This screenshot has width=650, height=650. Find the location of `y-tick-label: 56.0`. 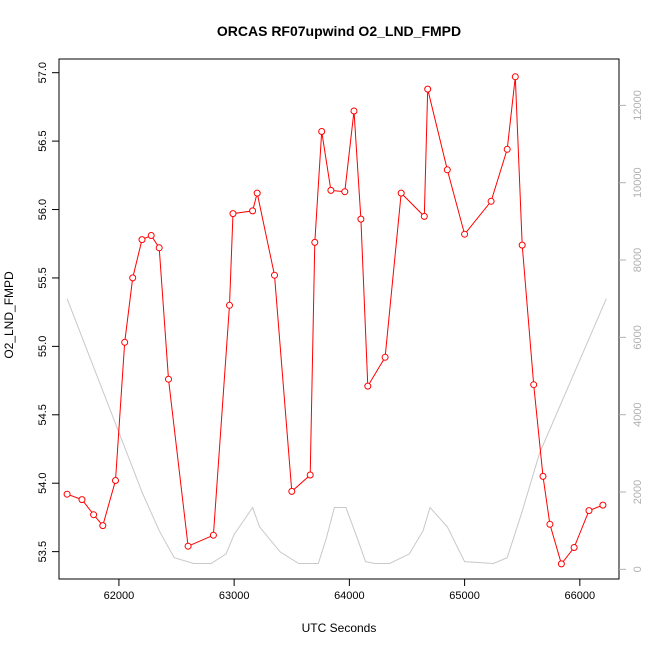

y-tick-label: 56.0 is located at coordinates (43, 209).